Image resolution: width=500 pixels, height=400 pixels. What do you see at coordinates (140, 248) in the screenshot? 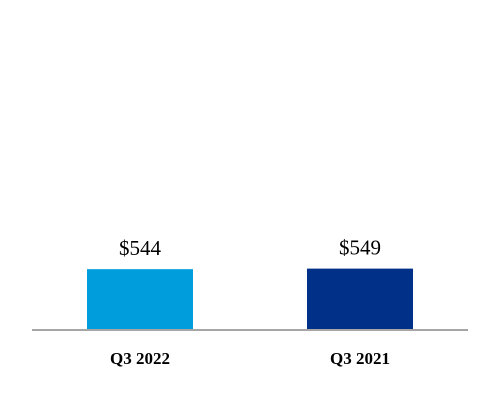
I see `value-label: $544` at bounding box center [140, 248].